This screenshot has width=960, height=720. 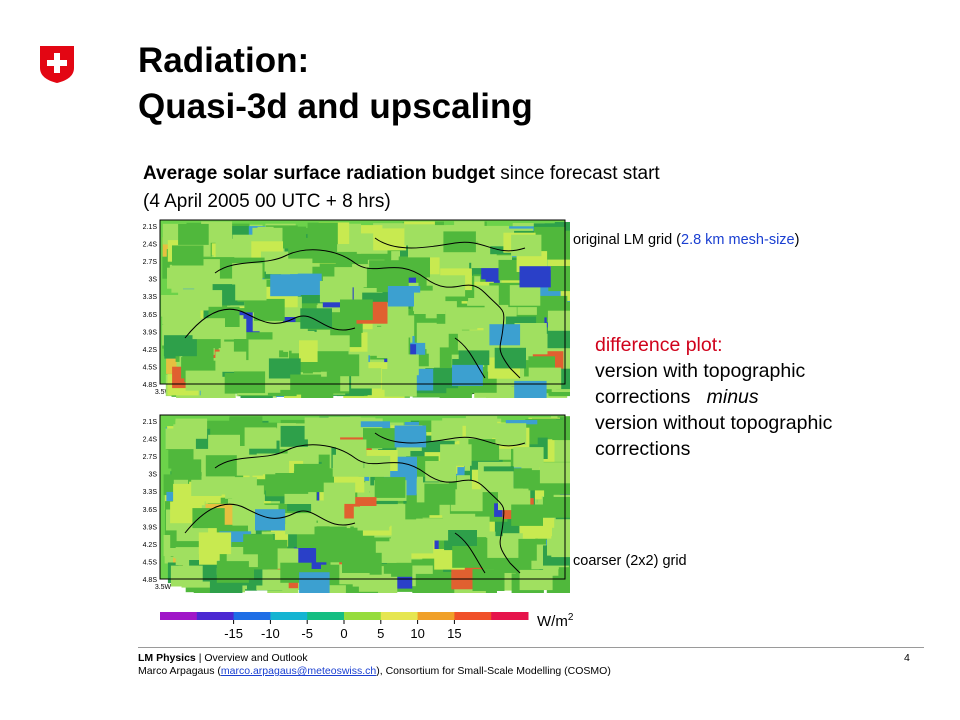 What do you see at coordinates (57, 64) in the screenshot?
I see `swiss-cross-logo-icon` at bounding box center [57, 64].